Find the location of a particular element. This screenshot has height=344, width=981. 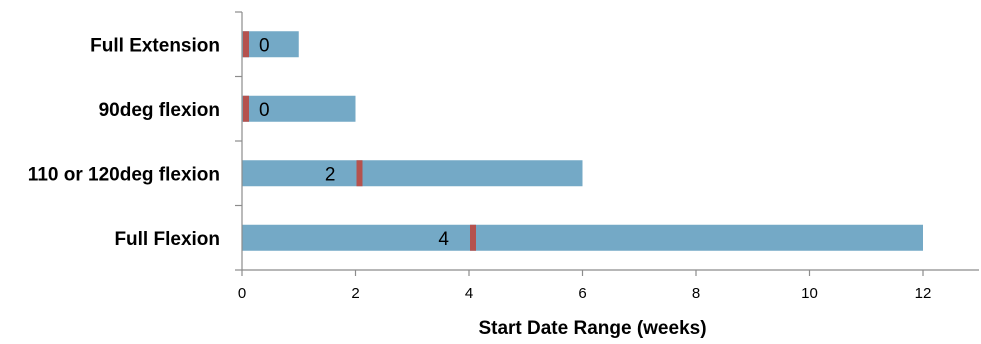

x-ticks-layer: 0 2 4 6 8 10 12 is located at coordinates (585, 286).